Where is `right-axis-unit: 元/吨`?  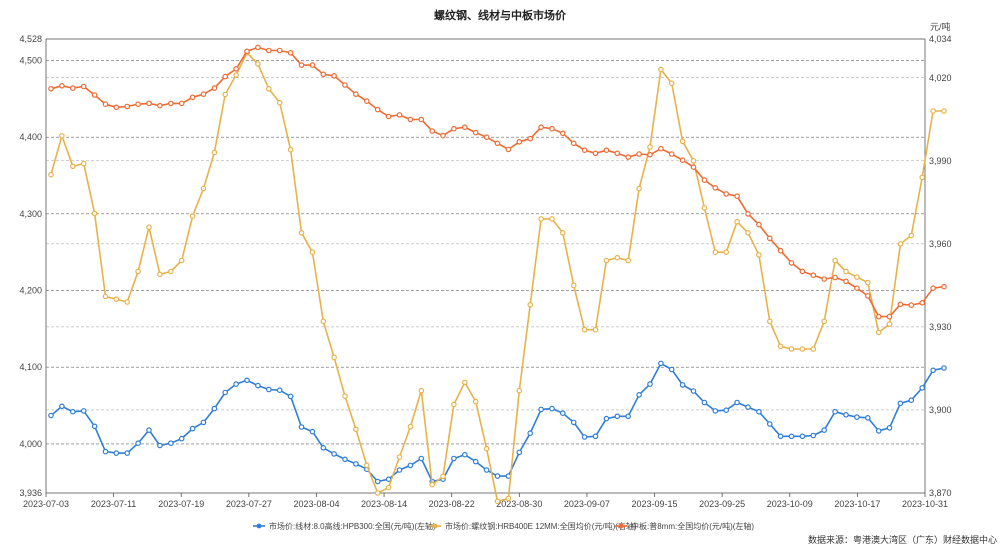 right-axis-unit: 元/吨 is located at coordinates (940, 26).